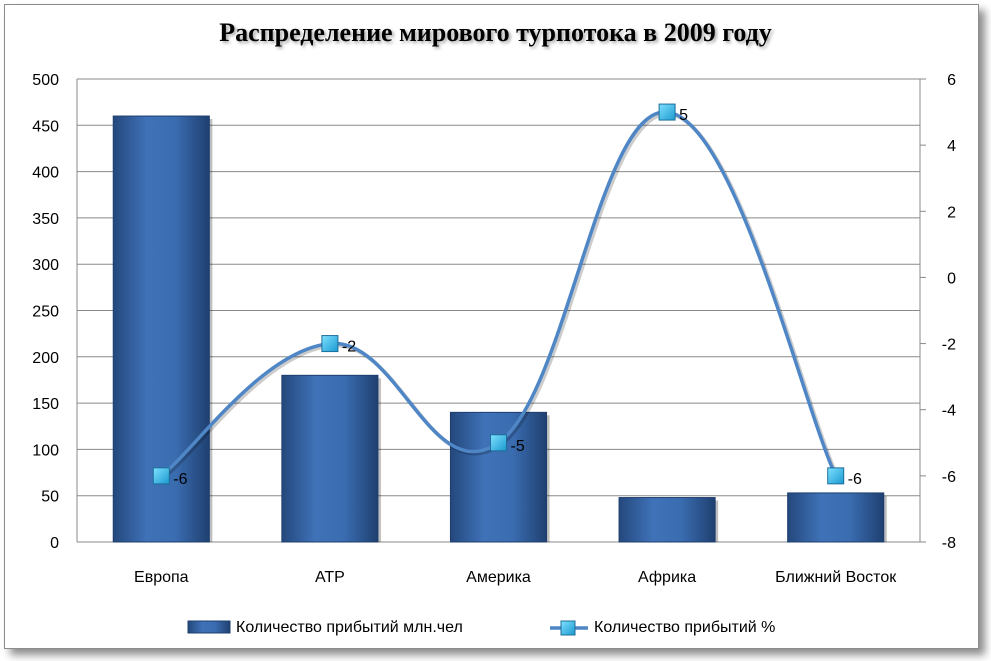 The height and width of the screenshot is (661, 991). I want to click on legend-bar-swatch, so click(209, 627).